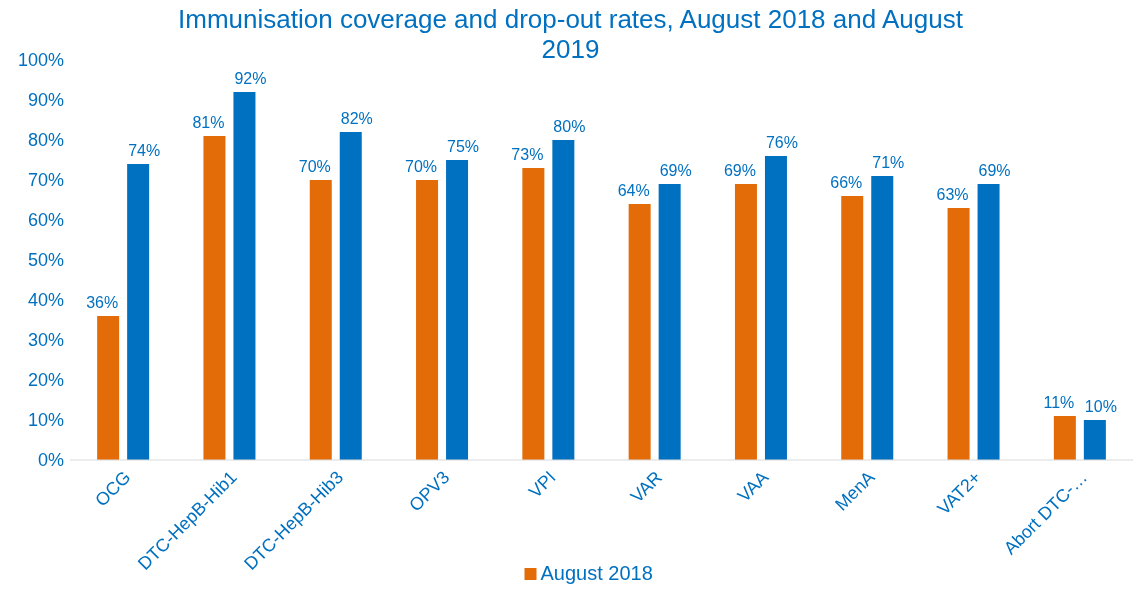 The image size is (1141, 595). I want to click on y-tick-label: 60%, so click(45, 220).